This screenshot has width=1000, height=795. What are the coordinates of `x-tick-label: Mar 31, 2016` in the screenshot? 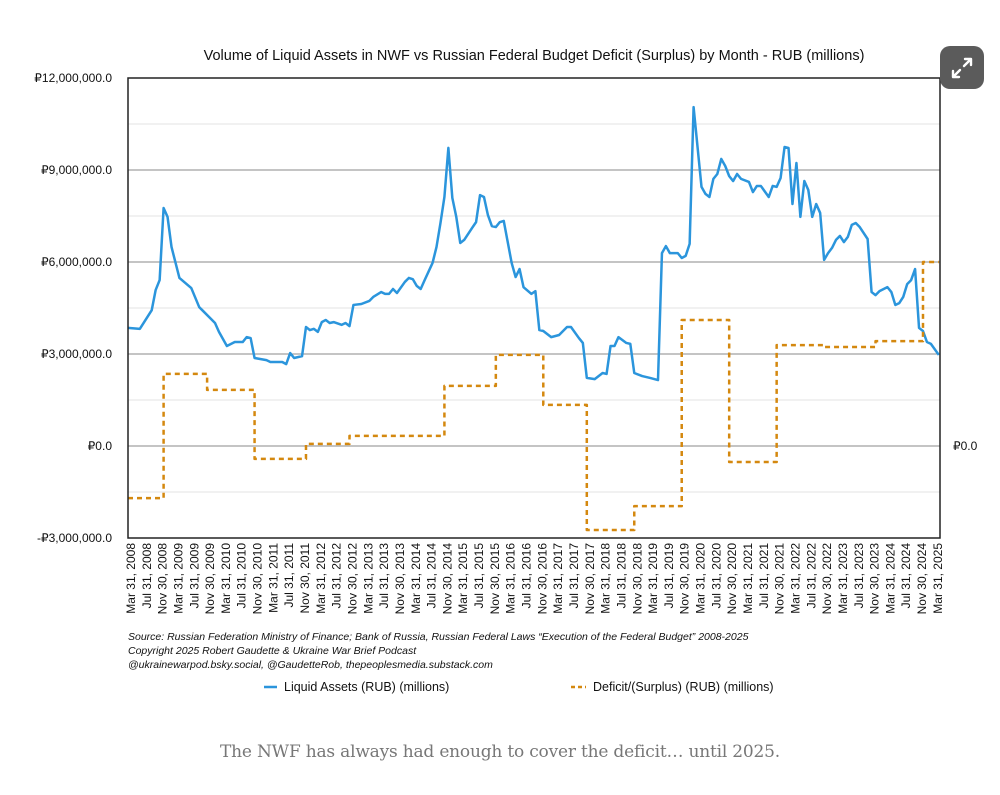 It's located at (511, 578).